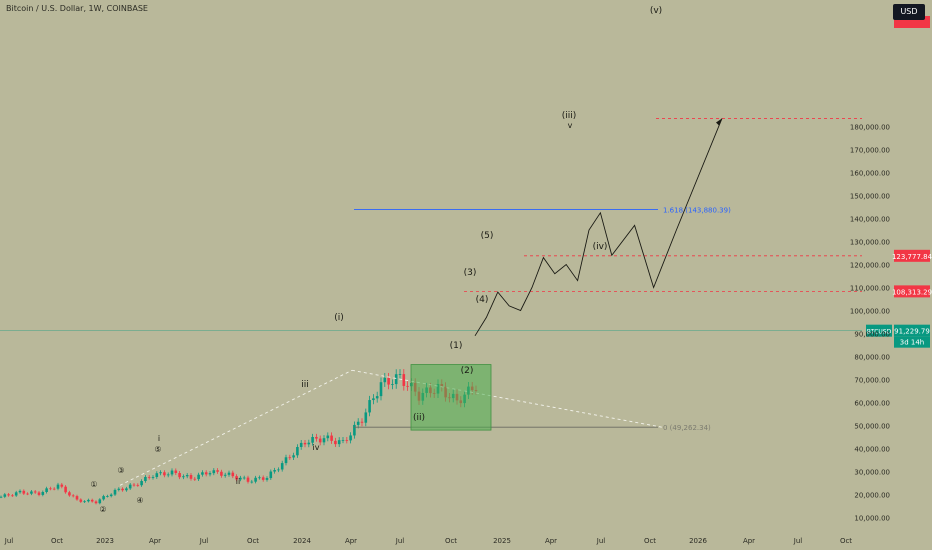  Describe the element at coordinates (316, 447) in the screenshot. I see `wave-label: iv` at that location.